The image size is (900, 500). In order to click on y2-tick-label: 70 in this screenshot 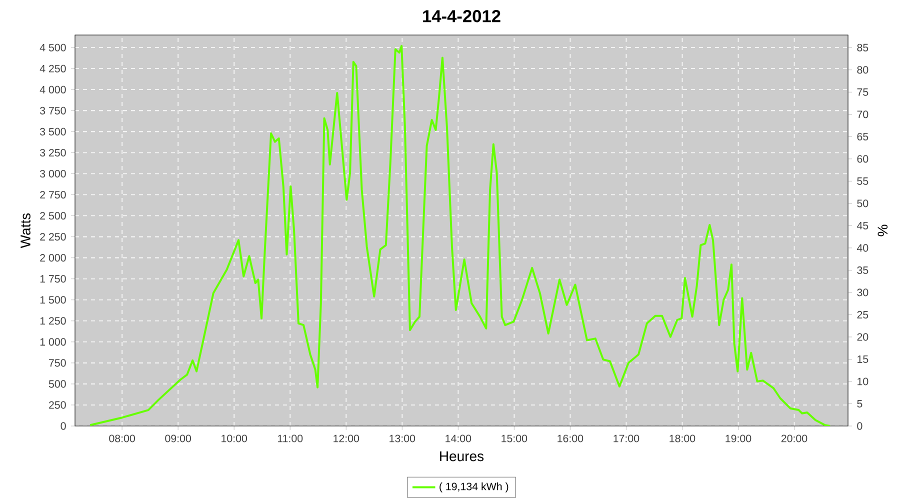, I will do `click(862, 114)`.